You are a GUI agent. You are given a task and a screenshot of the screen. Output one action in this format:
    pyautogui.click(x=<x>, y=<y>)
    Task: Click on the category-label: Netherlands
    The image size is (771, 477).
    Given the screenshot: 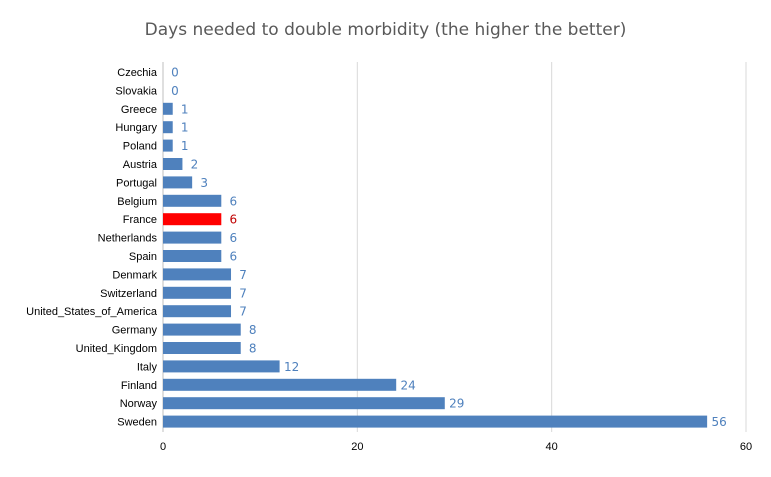 What is the action you would take?
    pyautogui.click(x=128, y=239)
    